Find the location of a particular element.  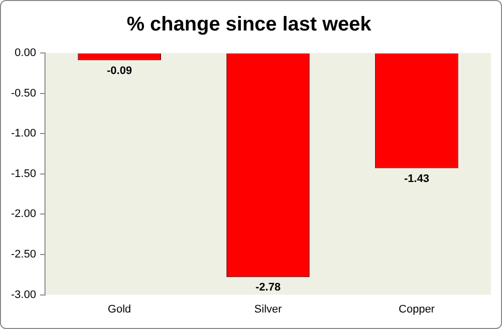

chart-title: % change since last week is located at coordinates (249, 25).